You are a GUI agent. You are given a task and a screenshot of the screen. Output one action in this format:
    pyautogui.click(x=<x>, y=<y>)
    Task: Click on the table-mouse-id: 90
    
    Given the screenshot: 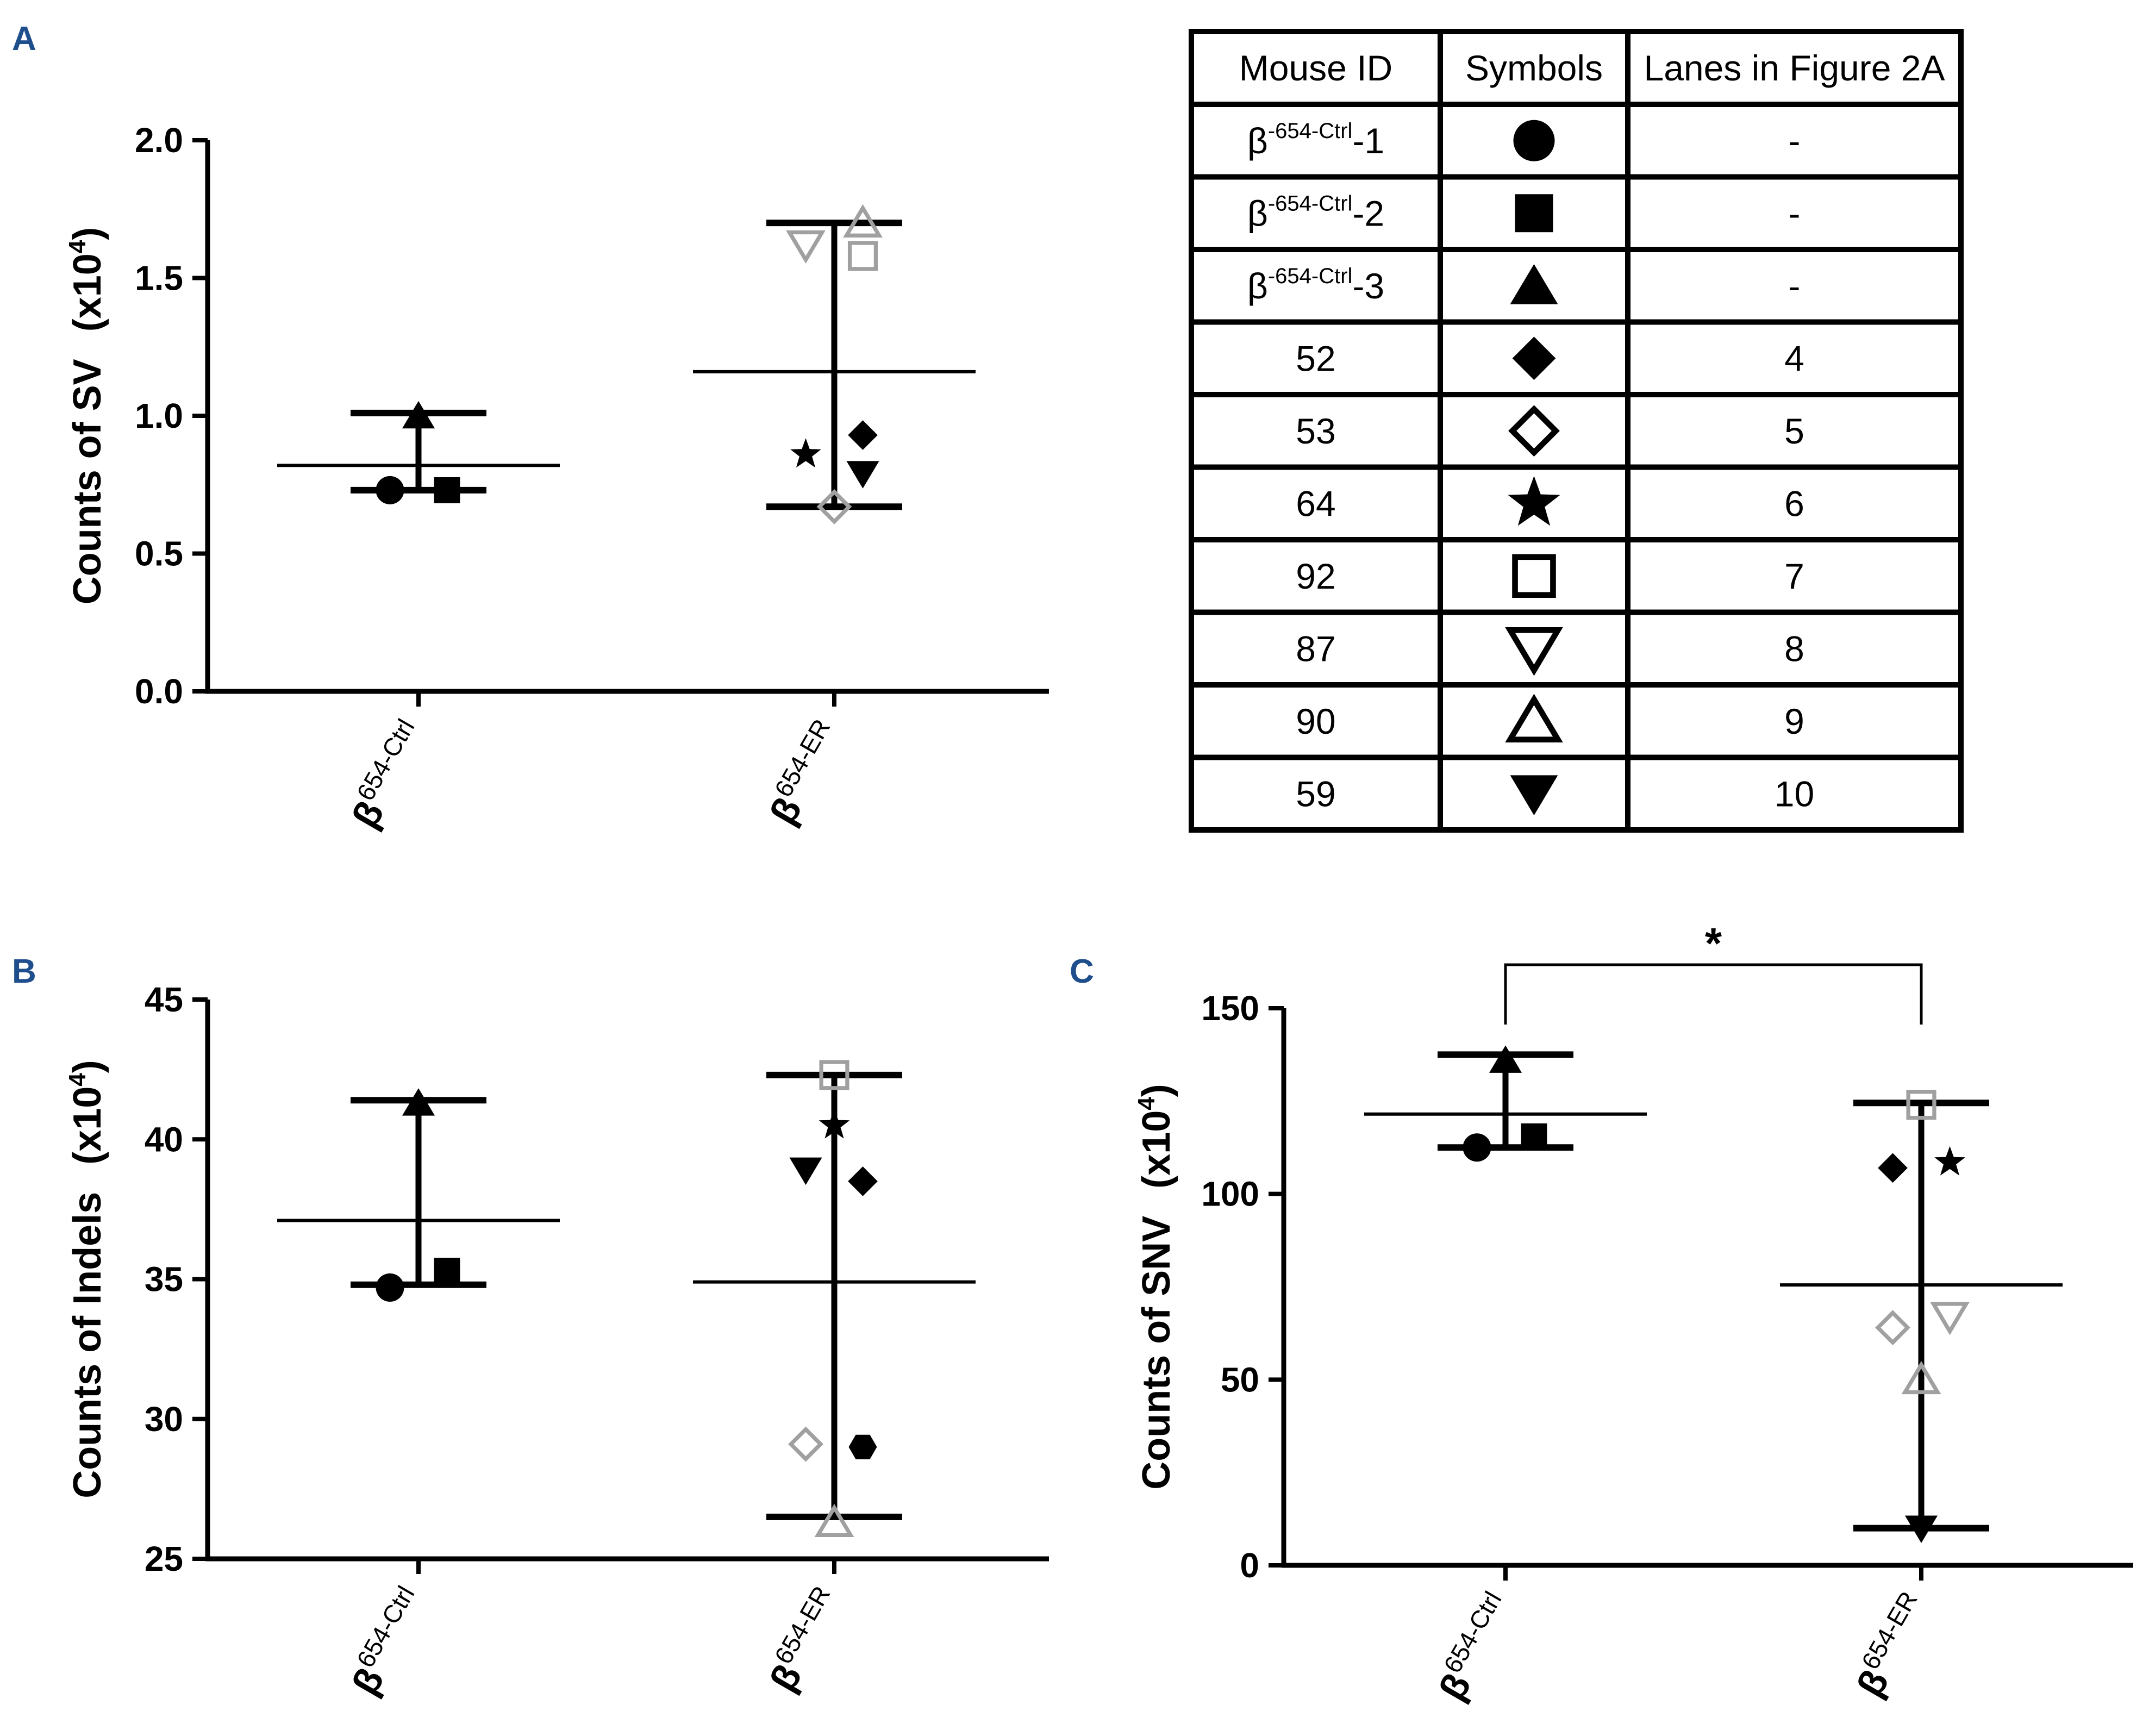 What is the action you would take?
    pyautogui.click(x=1316, y=721)
    